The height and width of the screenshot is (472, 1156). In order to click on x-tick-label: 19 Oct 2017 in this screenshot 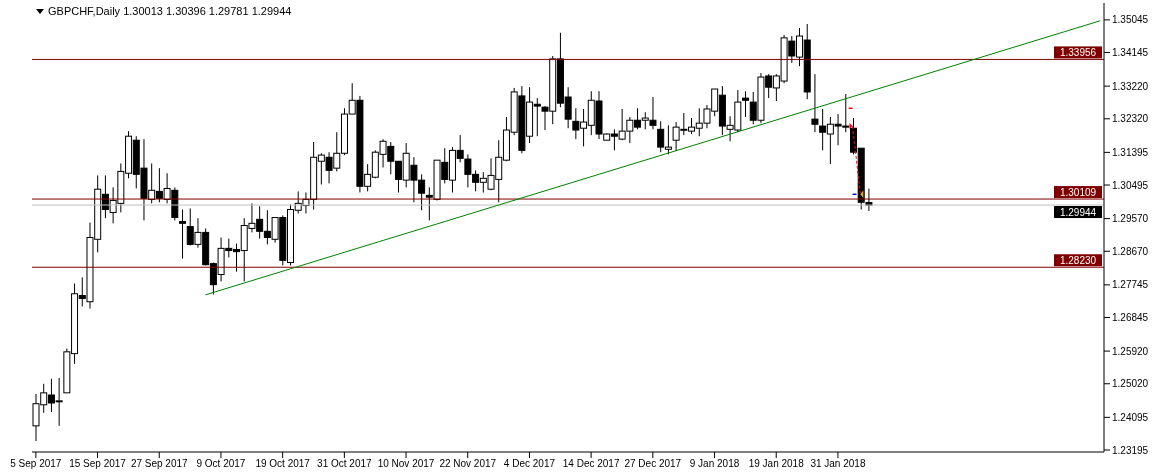, I will do `click(283, 464)`.